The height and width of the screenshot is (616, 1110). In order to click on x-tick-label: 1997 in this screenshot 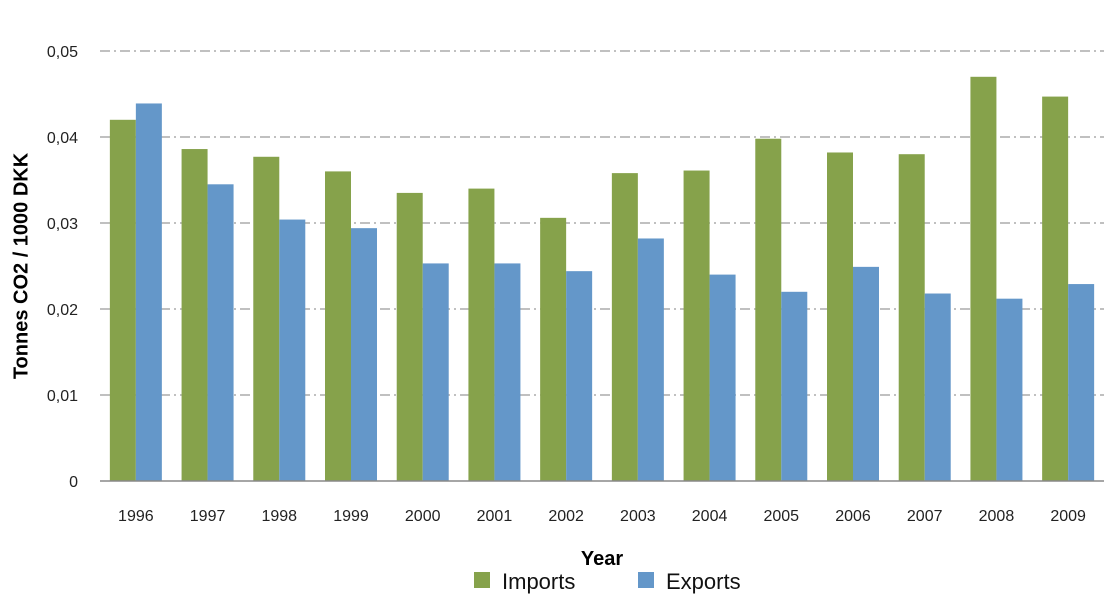, I will do `click(208, 516)`.